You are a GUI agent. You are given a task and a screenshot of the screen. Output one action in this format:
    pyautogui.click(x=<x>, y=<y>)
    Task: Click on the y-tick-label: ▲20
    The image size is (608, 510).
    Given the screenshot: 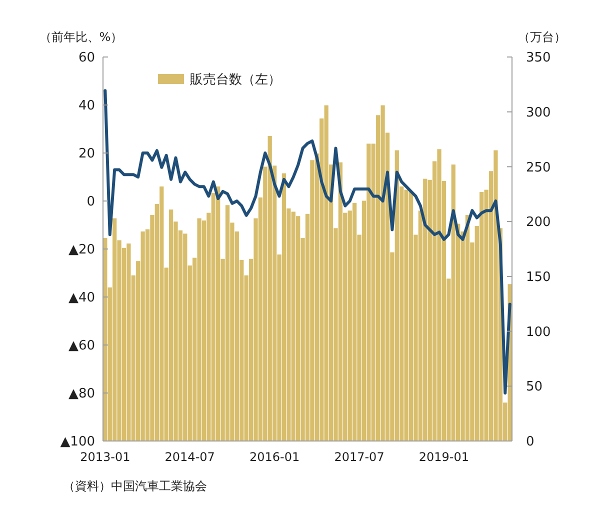 What is the action you would take?
    pyautogui.click(x=81, y=250)
    